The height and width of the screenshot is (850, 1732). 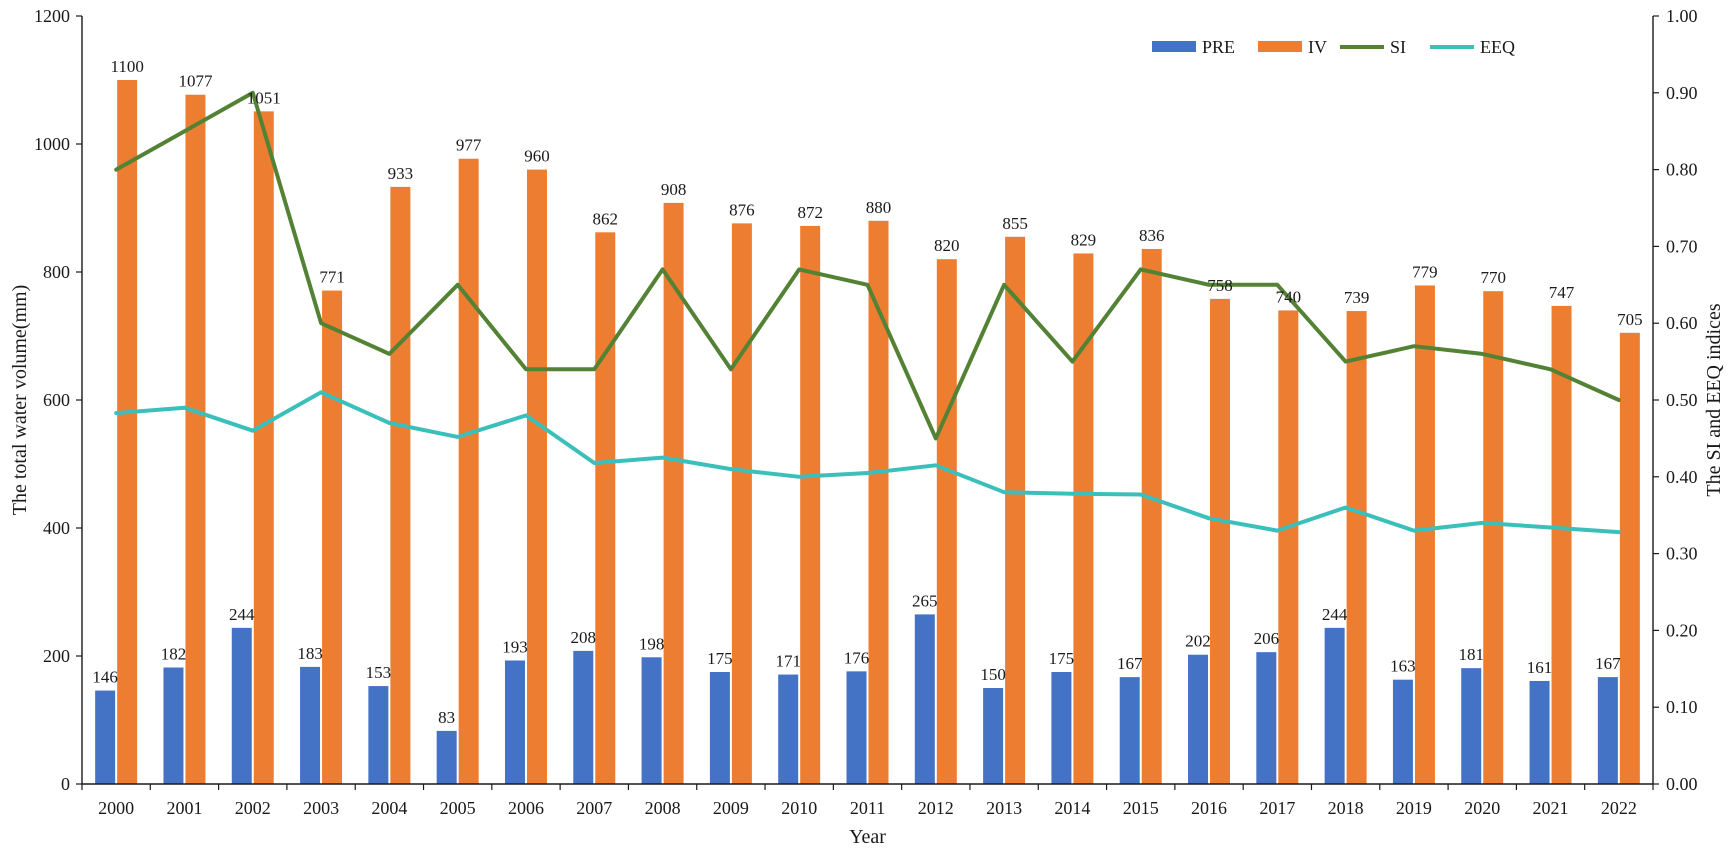 I want to click on right-tick-label: 0.80, so click(x=1682, y=170).